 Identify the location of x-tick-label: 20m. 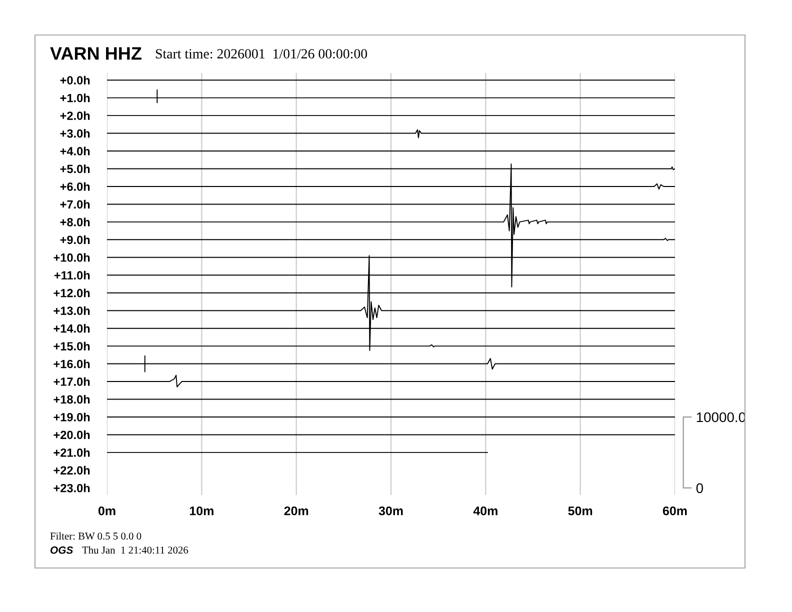
(296, 511).